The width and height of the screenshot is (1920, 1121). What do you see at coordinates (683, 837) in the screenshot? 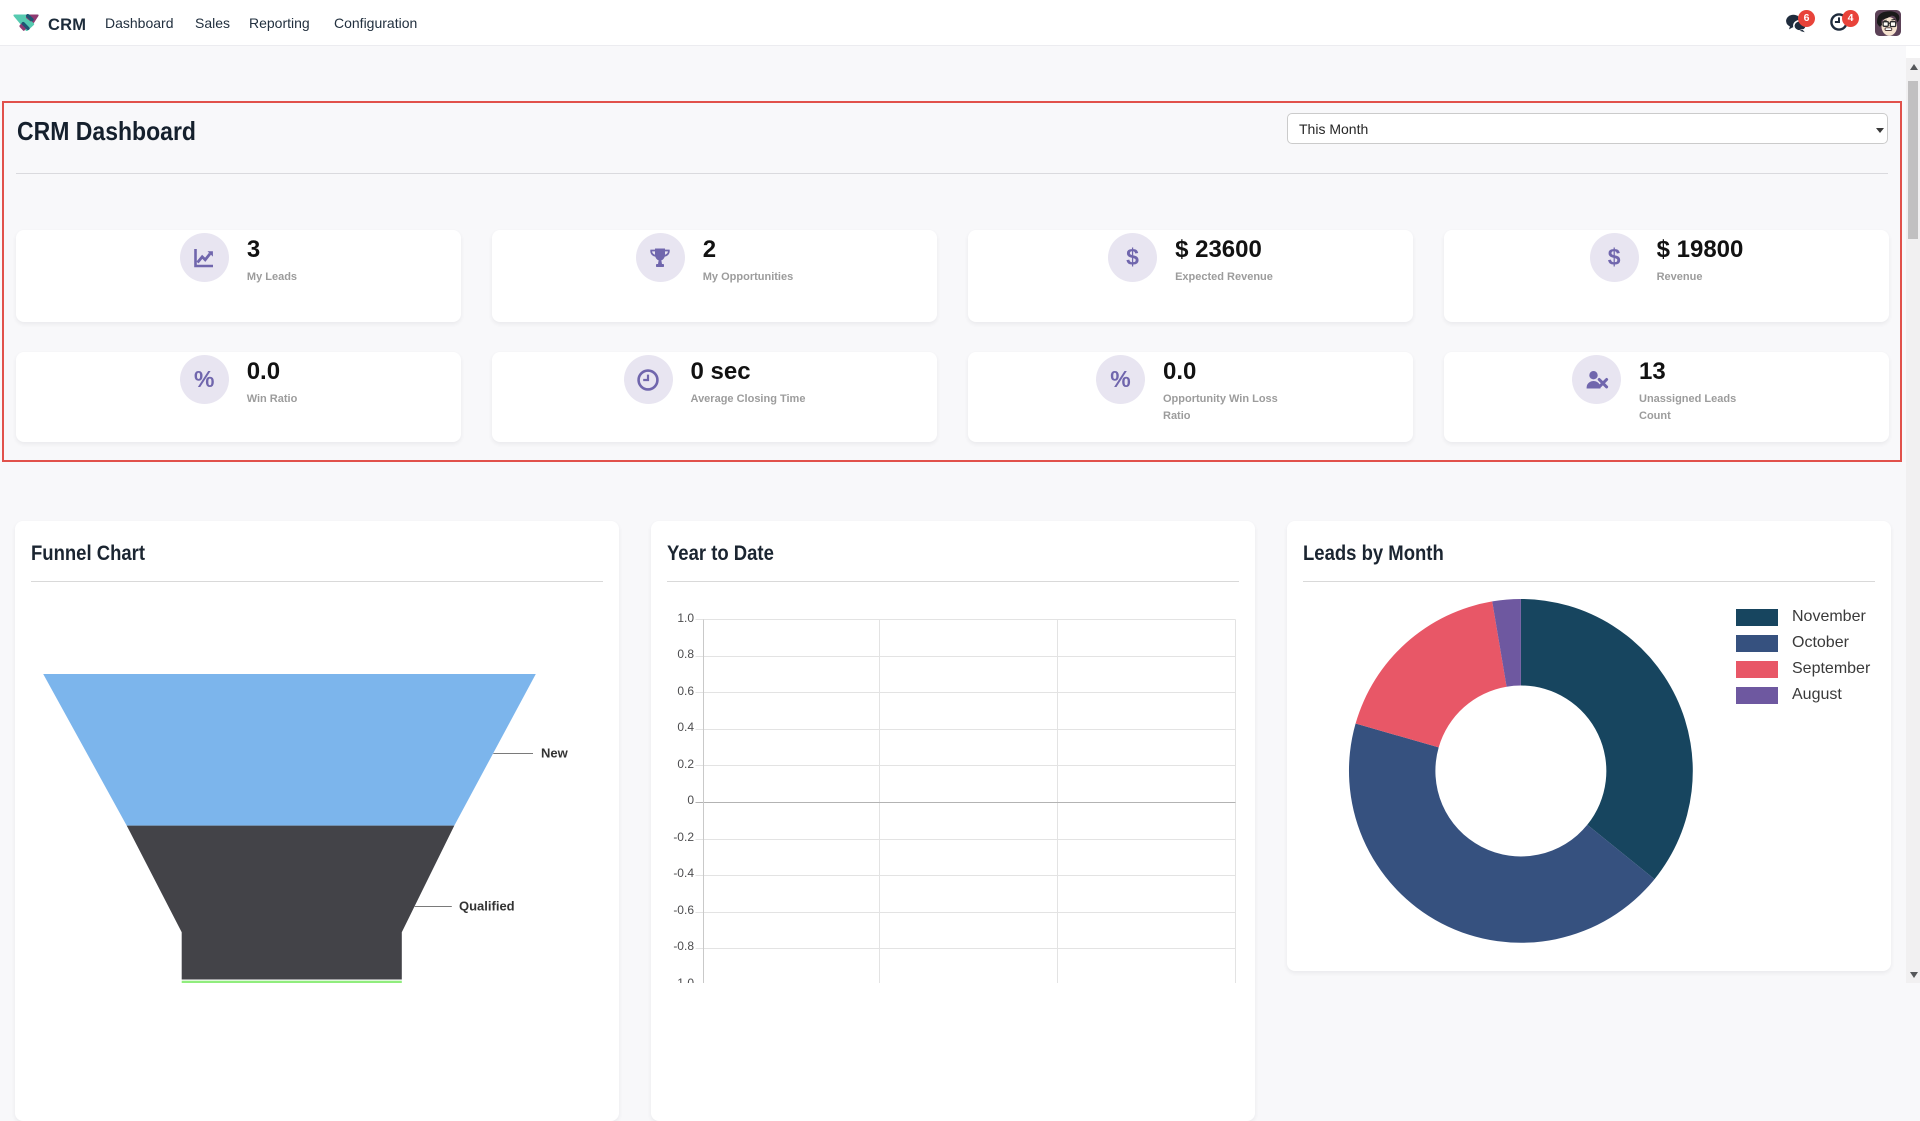
I see `svg-text: -0.2` at bounding box center [683, 837].